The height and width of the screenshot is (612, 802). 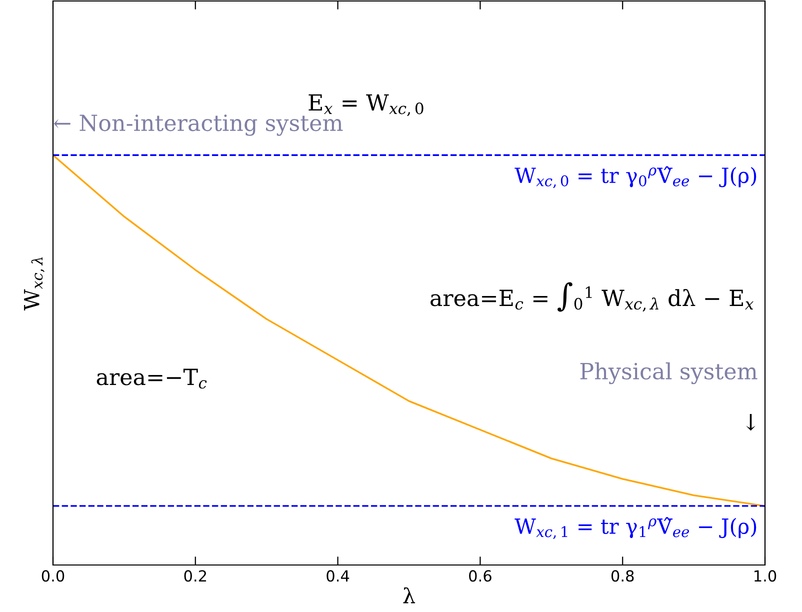 What do you see at coordinates (198, 125) in the screenshot?
I see `text: ← Non-interacting system` at bounding box center [198, 125].